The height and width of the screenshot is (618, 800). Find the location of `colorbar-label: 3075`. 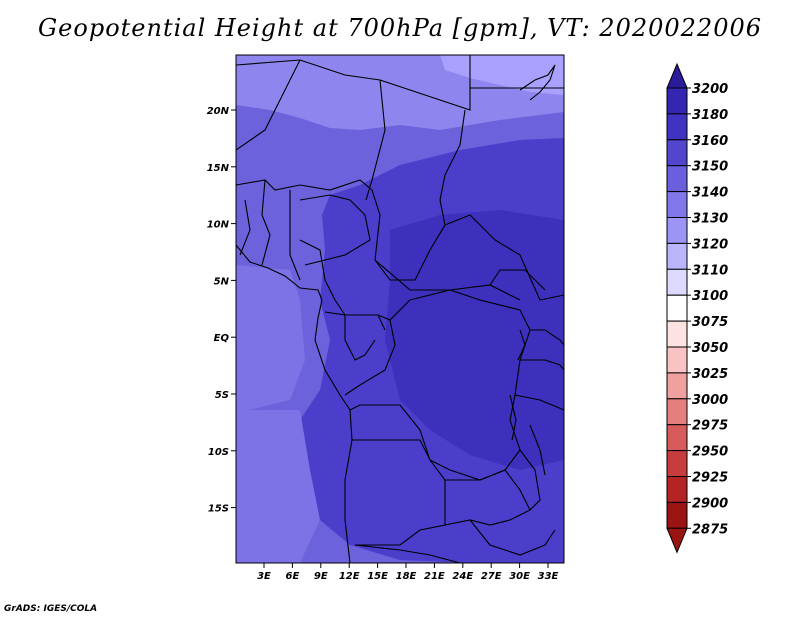

colorbar-label: 3075 is located at coordinates (710, 322).